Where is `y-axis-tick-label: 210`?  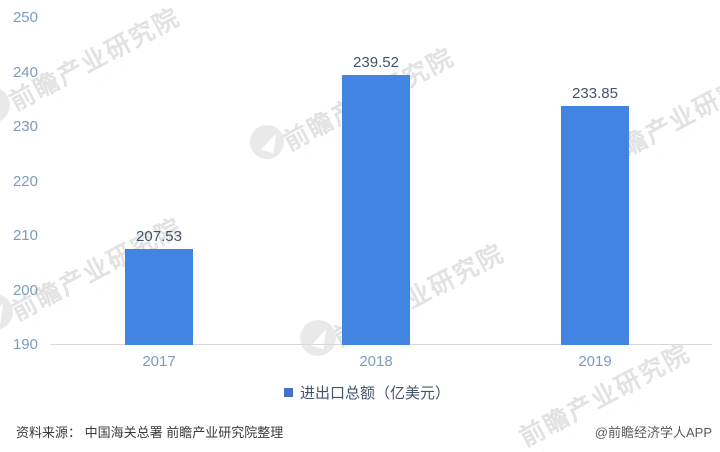
y-axis-tick-label: 210 is located at coordinates (25, 235).